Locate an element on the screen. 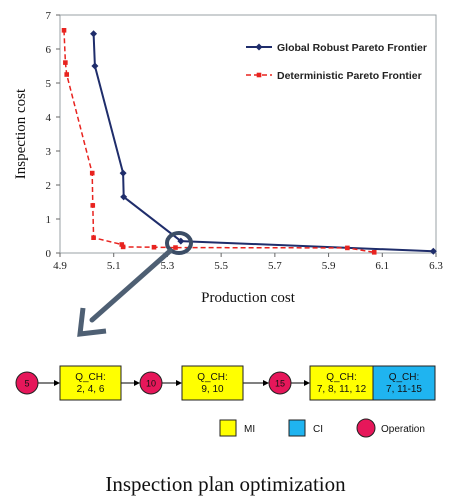 This screenshot has width=451, height=500. mi-box-text: 9, 10 is located at coordinates (212, 389).